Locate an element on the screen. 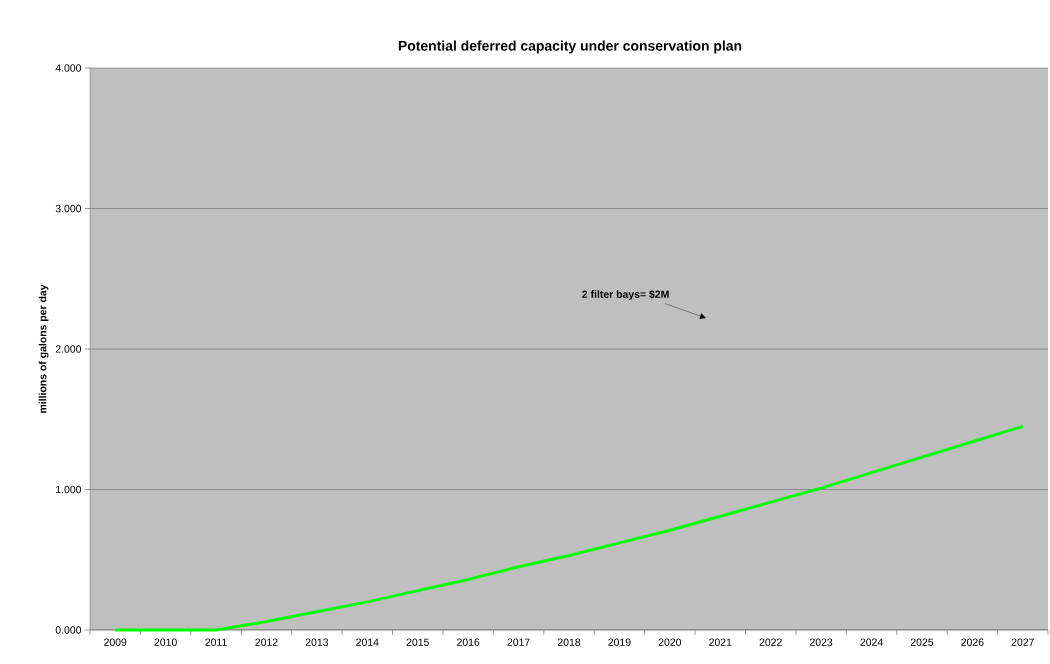 The height and width of the screenshot is (664, 1050). chart-title: Potential deferred capacity under conservation plan is located at coordinates (570, 47).